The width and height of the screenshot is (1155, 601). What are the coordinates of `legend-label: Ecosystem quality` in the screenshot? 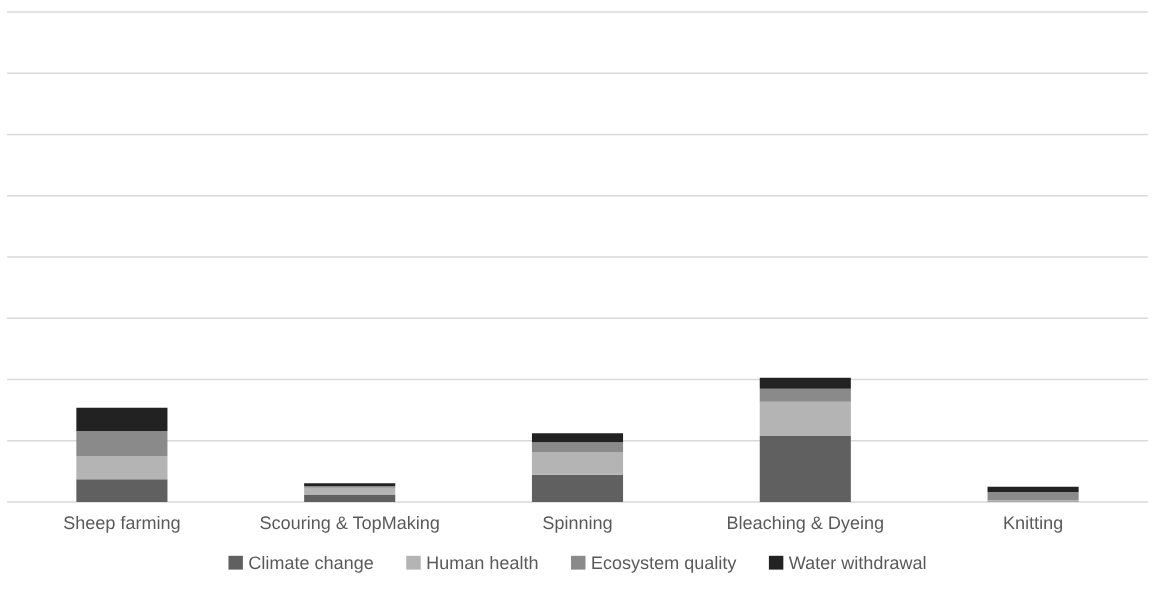 It's located at (664, 564).